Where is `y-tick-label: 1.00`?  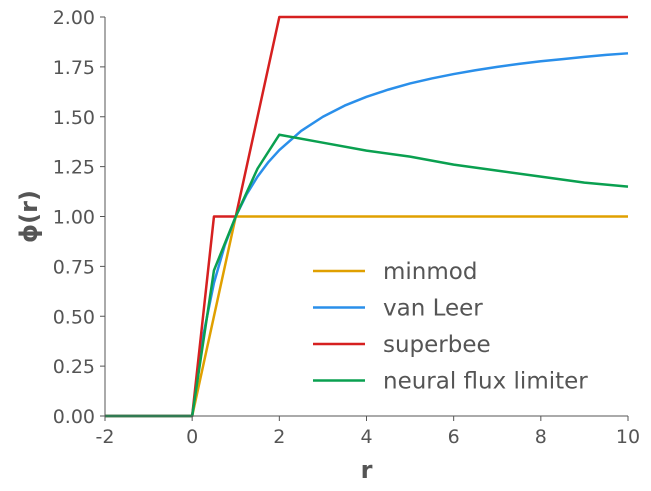 y-tick-label: 1.00 is located at coordinates (74, 218).